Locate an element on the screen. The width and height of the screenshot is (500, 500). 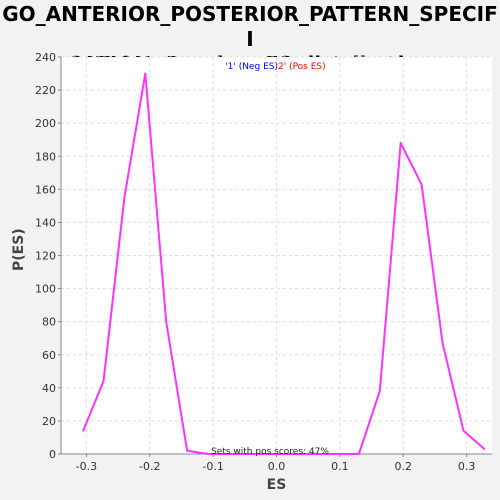
x-tick-label: 0.1 is located at coordinates (340, 466).